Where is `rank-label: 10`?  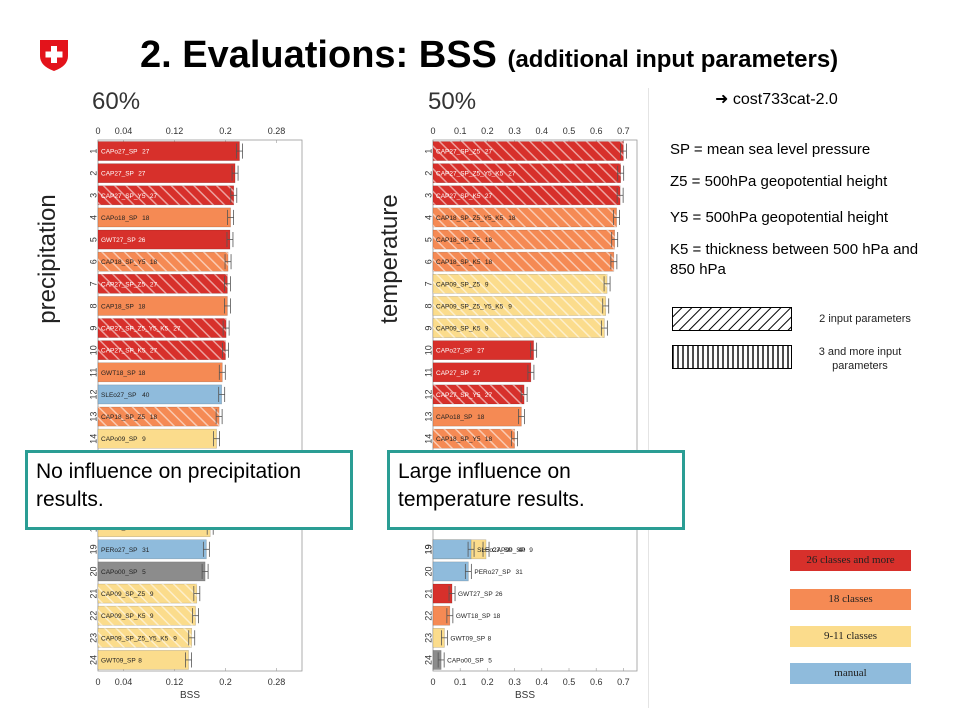 rank-label: 10 is located at coordinates (428, 350).